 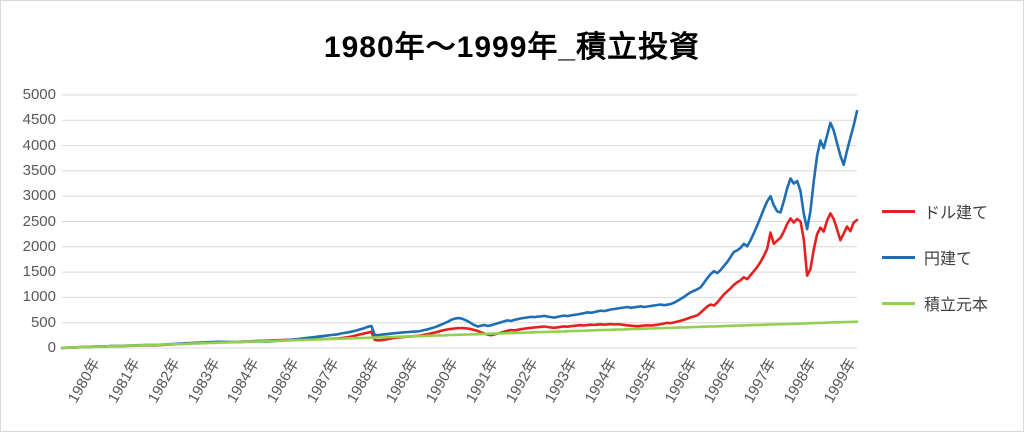 I want to click on yen-line-swatch, so click(x=898, y=257).